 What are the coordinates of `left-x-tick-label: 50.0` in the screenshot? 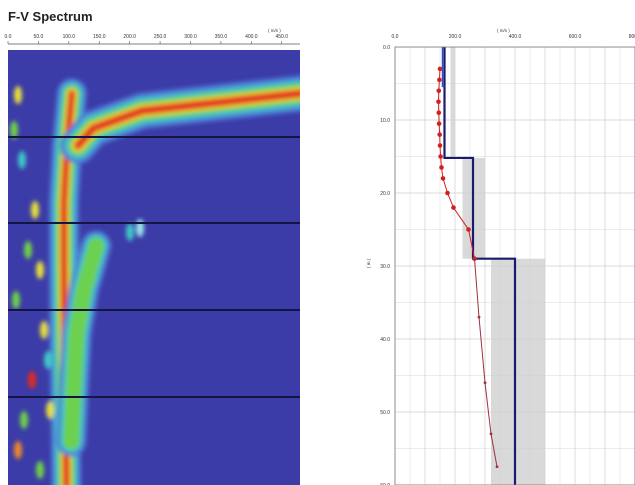 It's located at (39, 37).